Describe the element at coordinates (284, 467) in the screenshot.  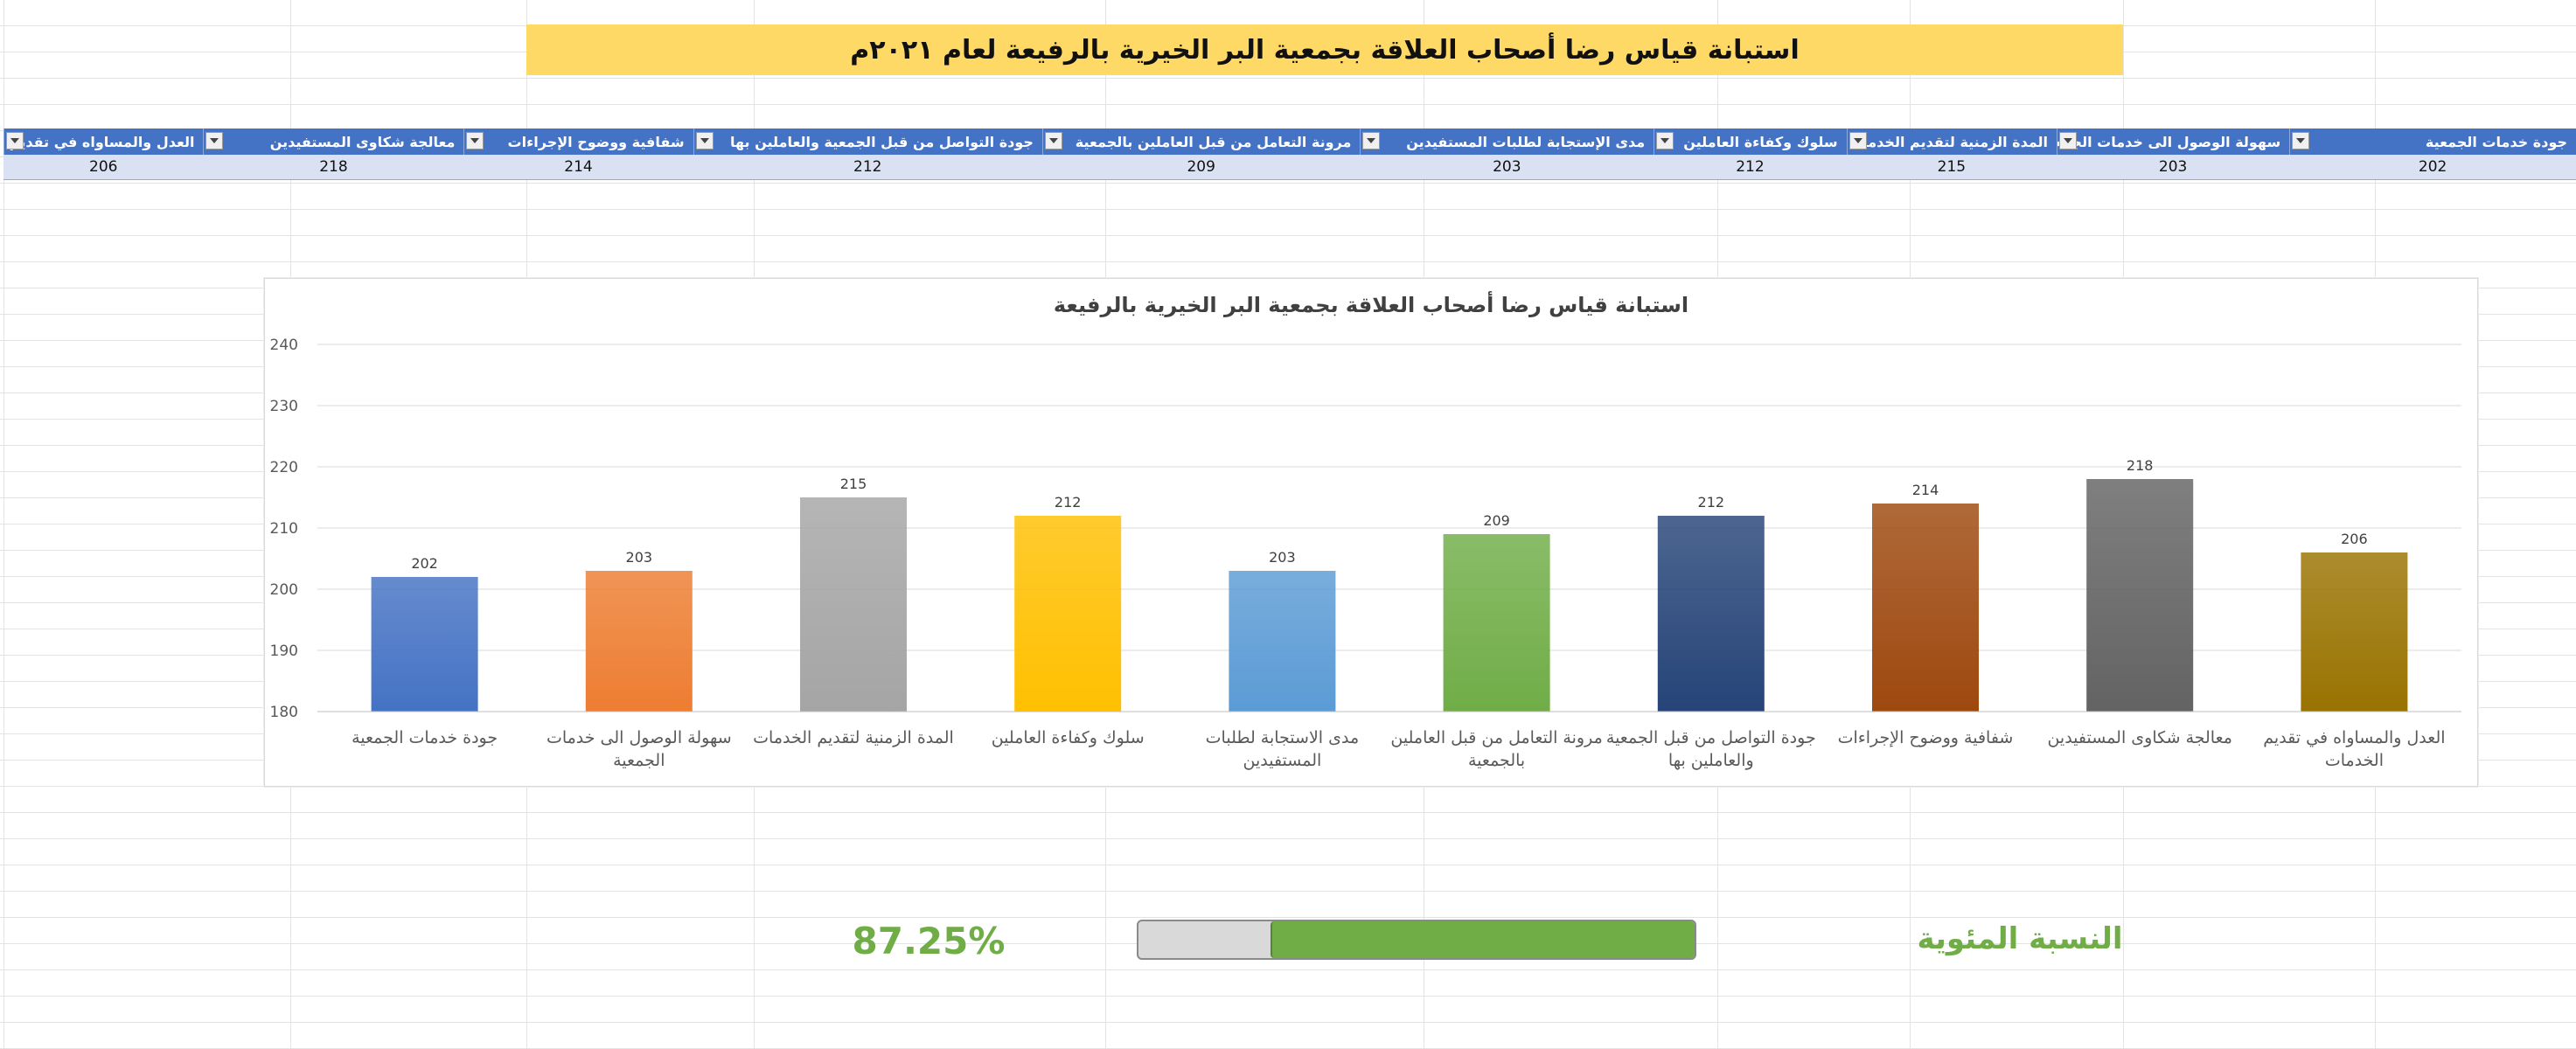
I see `y-tick-label: 220` at that location.